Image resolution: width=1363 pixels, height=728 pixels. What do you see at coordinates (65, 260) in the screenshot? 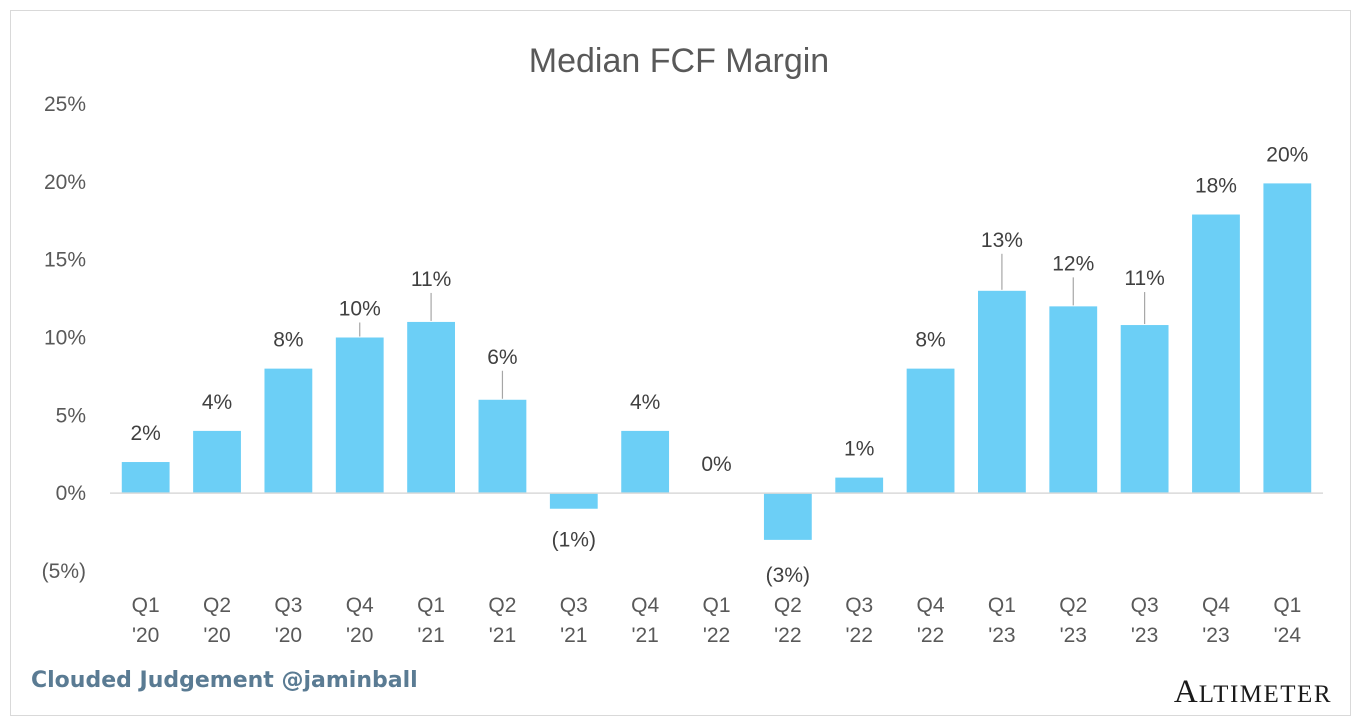
I see `y-tick-label: 15%` at bounding box center [65, 260].